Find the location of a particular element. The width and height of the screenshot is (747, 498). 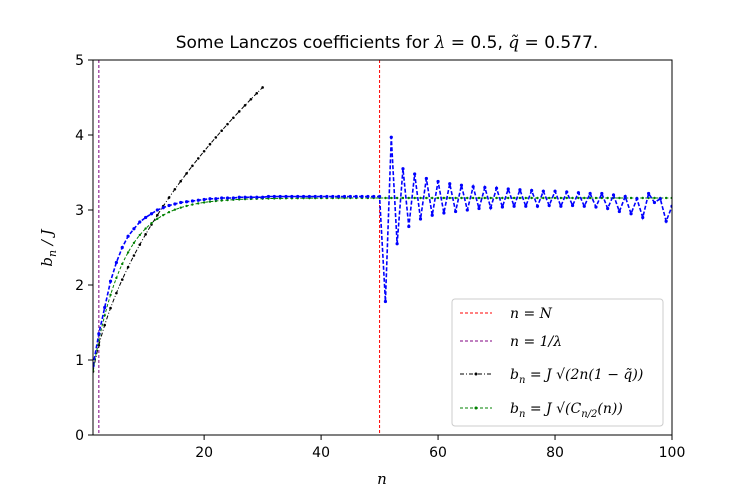

y-tick-label: 5 is located at coordinates (79, 61).